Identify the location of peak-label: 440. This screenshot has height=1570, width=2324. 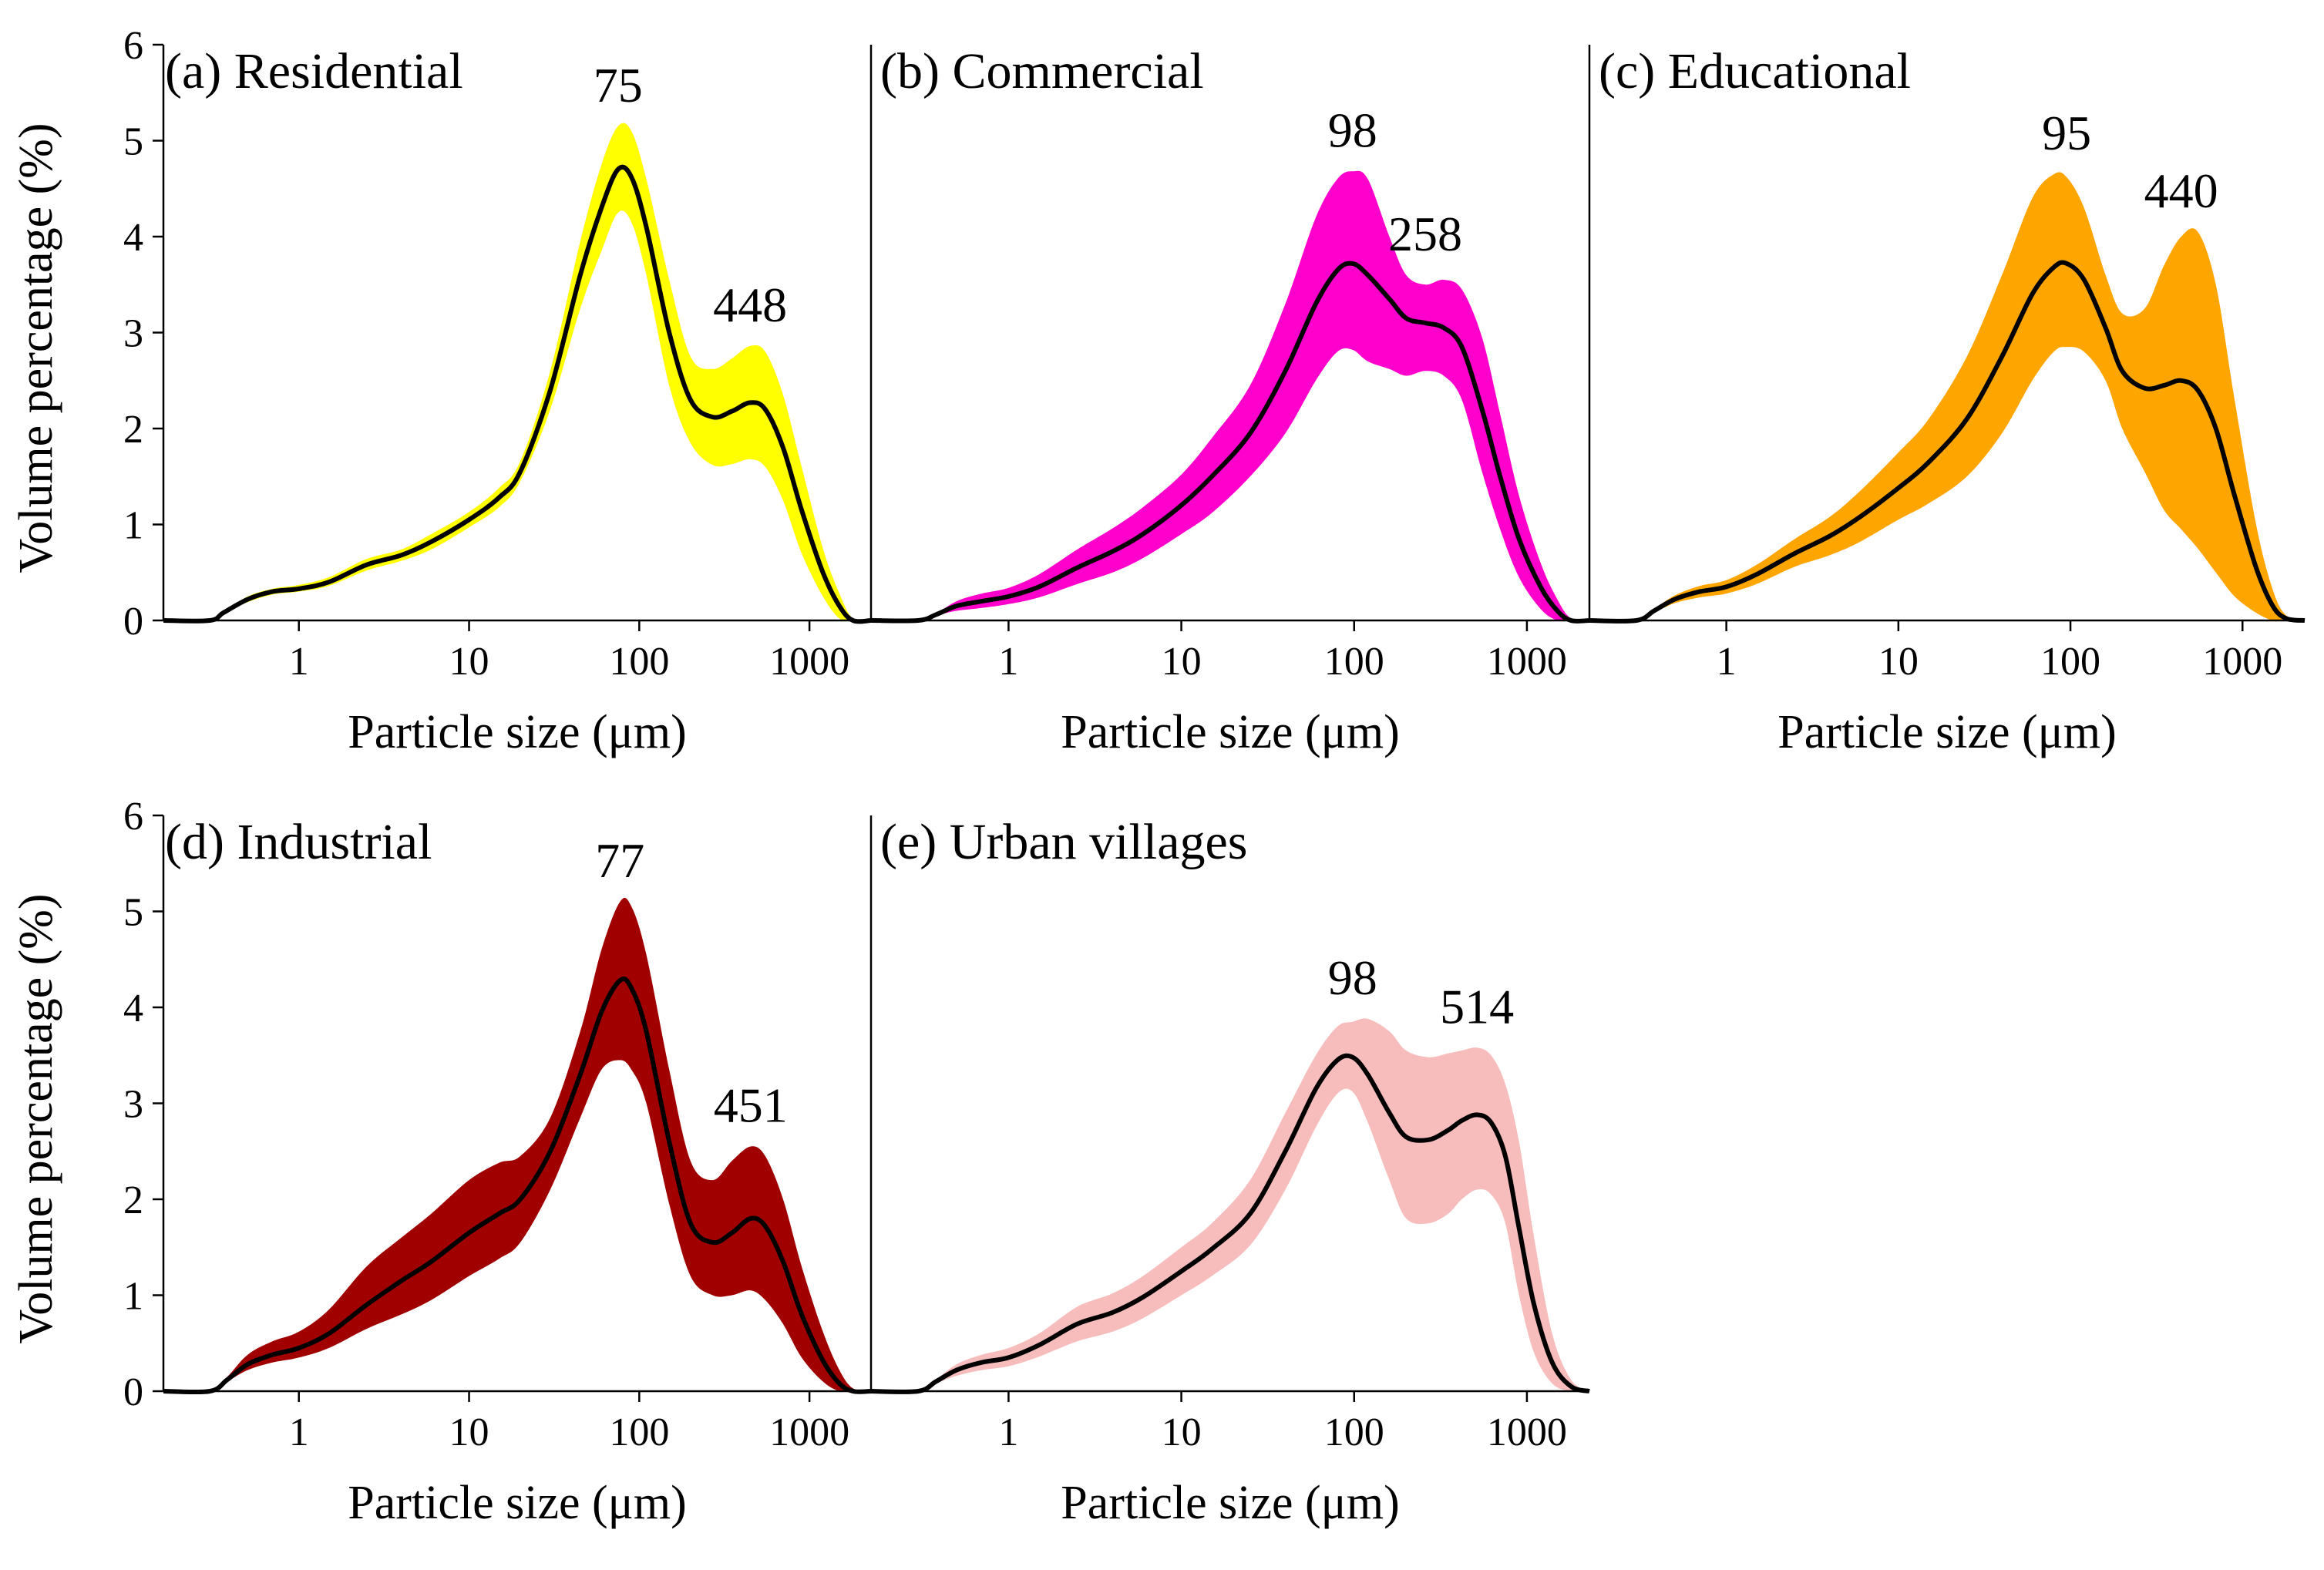
(2181, 190).